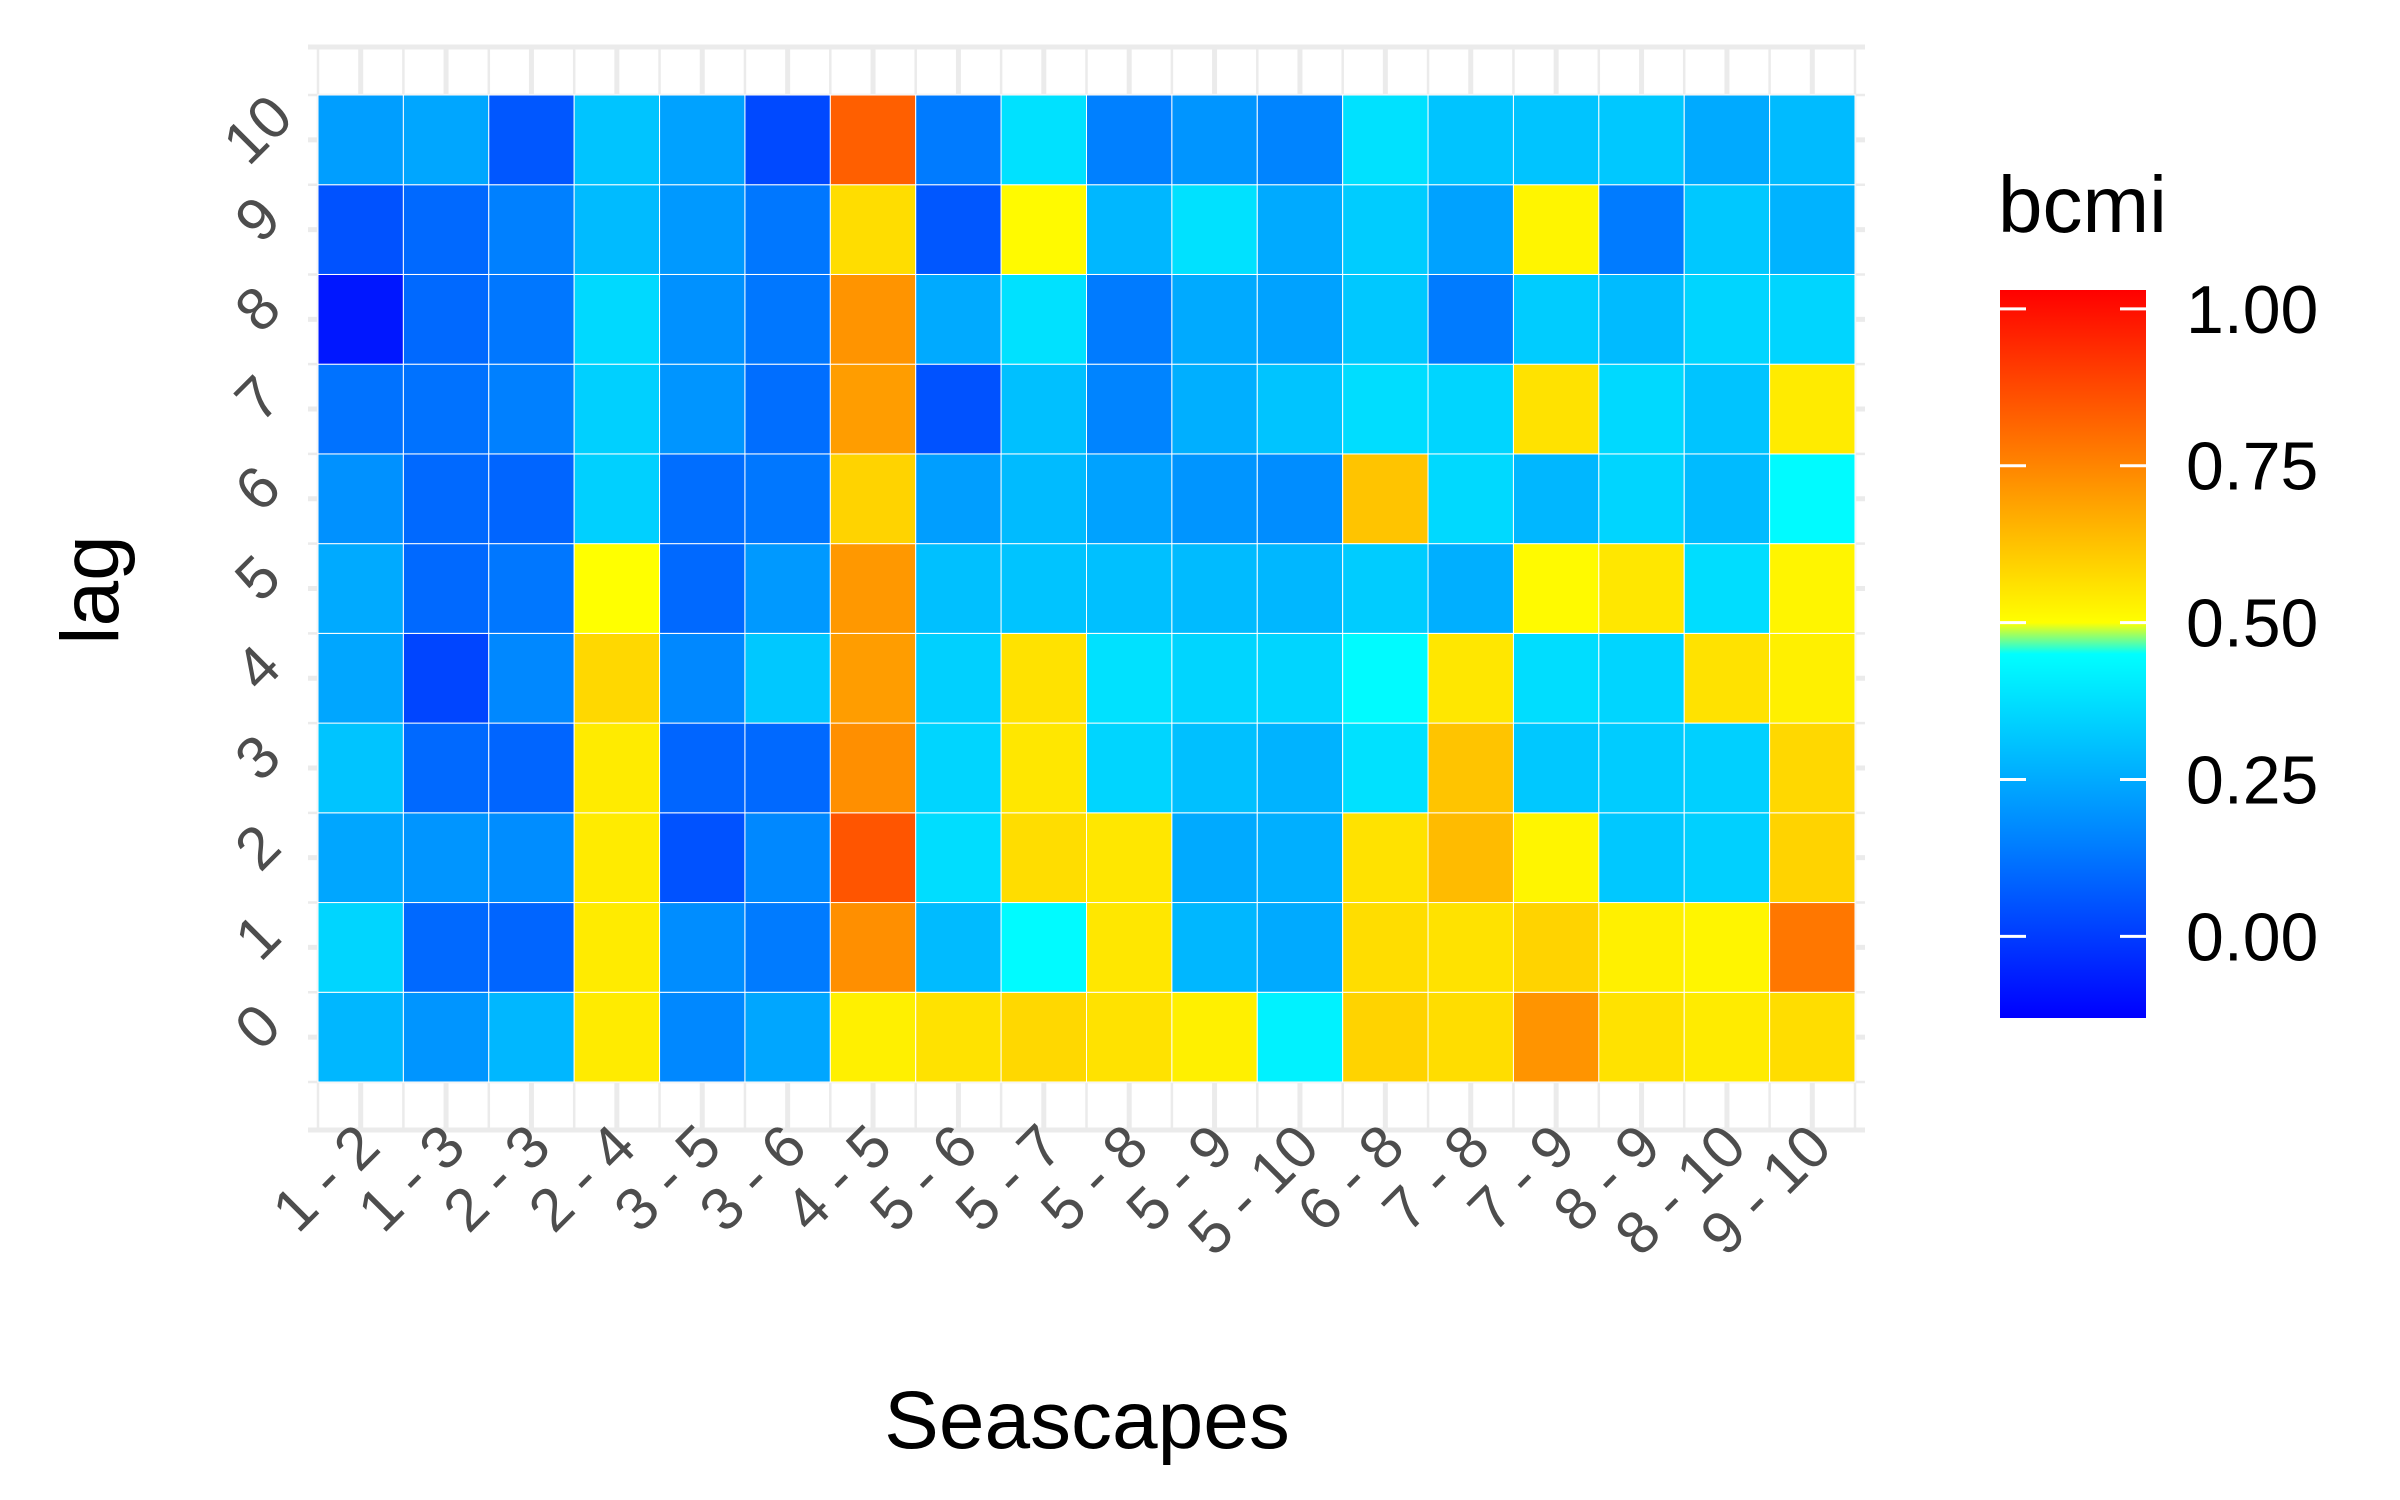 This screenshot has height=1500, width=2400. I want to click on color-legend: bcmi 1.00 0.75 0.50 0.25 0.00, so click(2158, 589).